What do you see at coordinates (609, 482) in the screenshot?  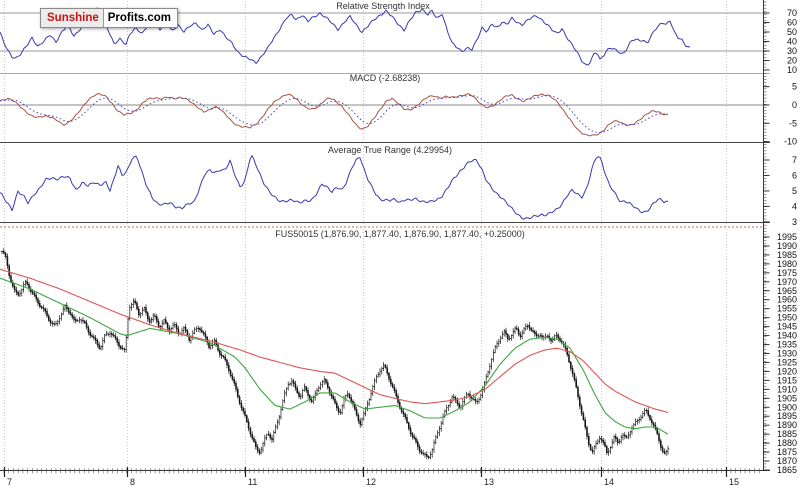 I see `x-axis-label: 14` at bounding box center [609, 482].